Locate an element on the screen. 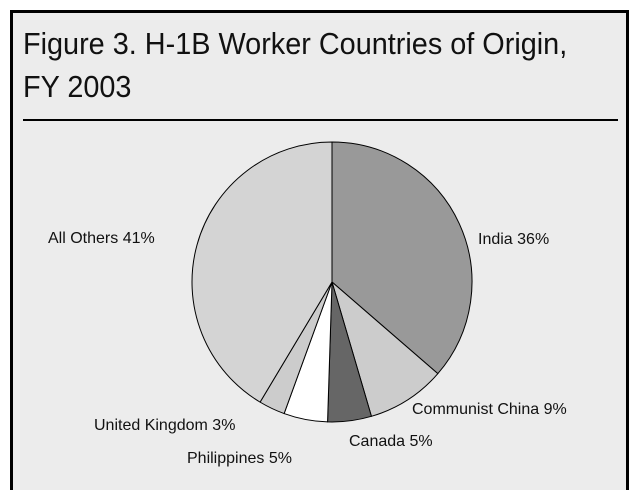  pie-label-united-kingdom: United Kingdom 3% is located at coordinates (164, 425).